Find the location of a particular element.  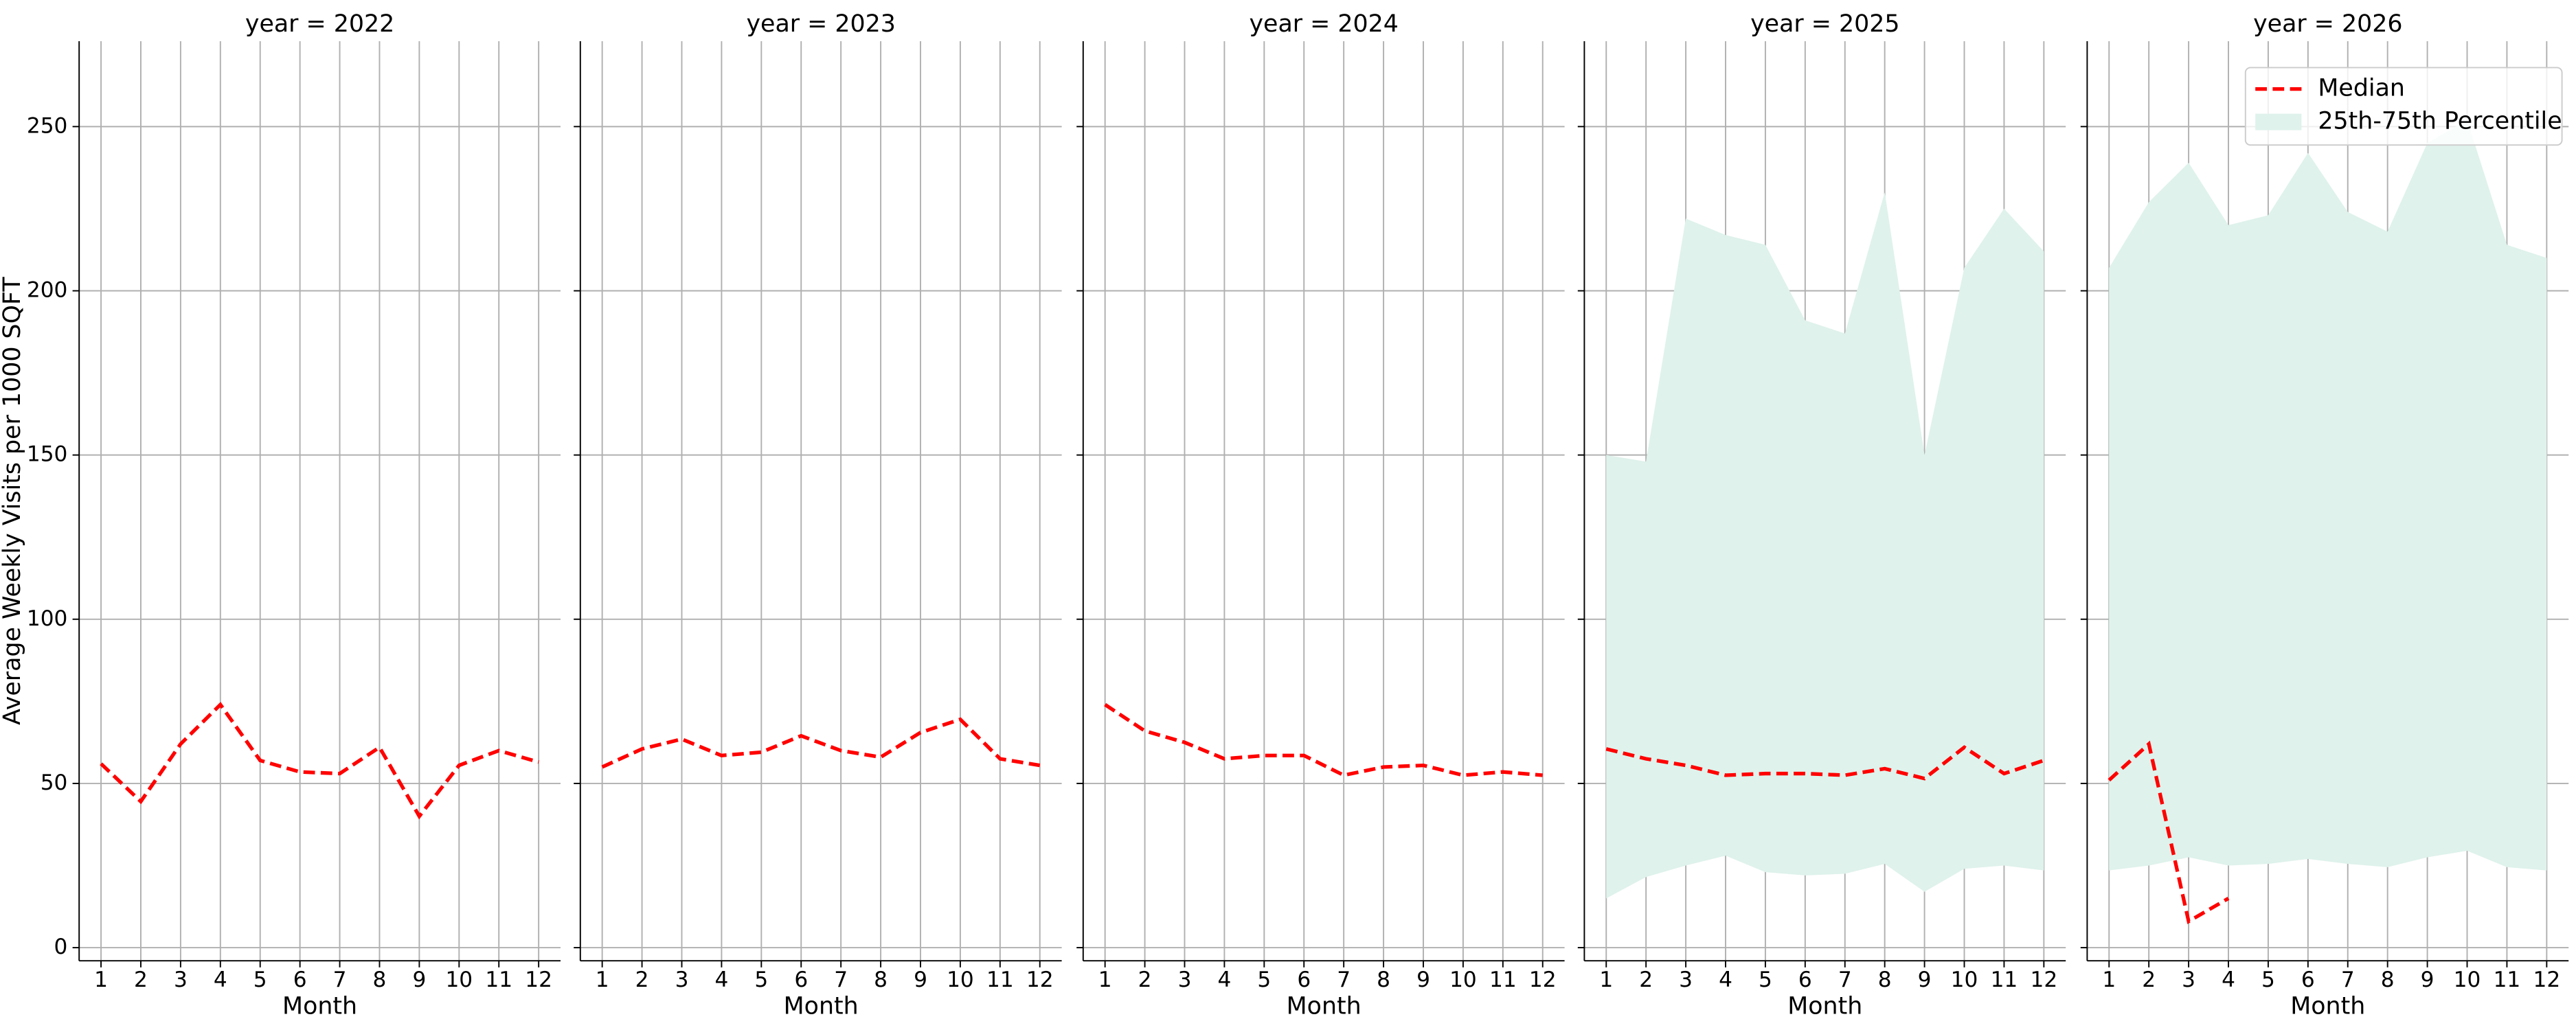

panel-title: year = 2023 is located at coordinates (820, 24).